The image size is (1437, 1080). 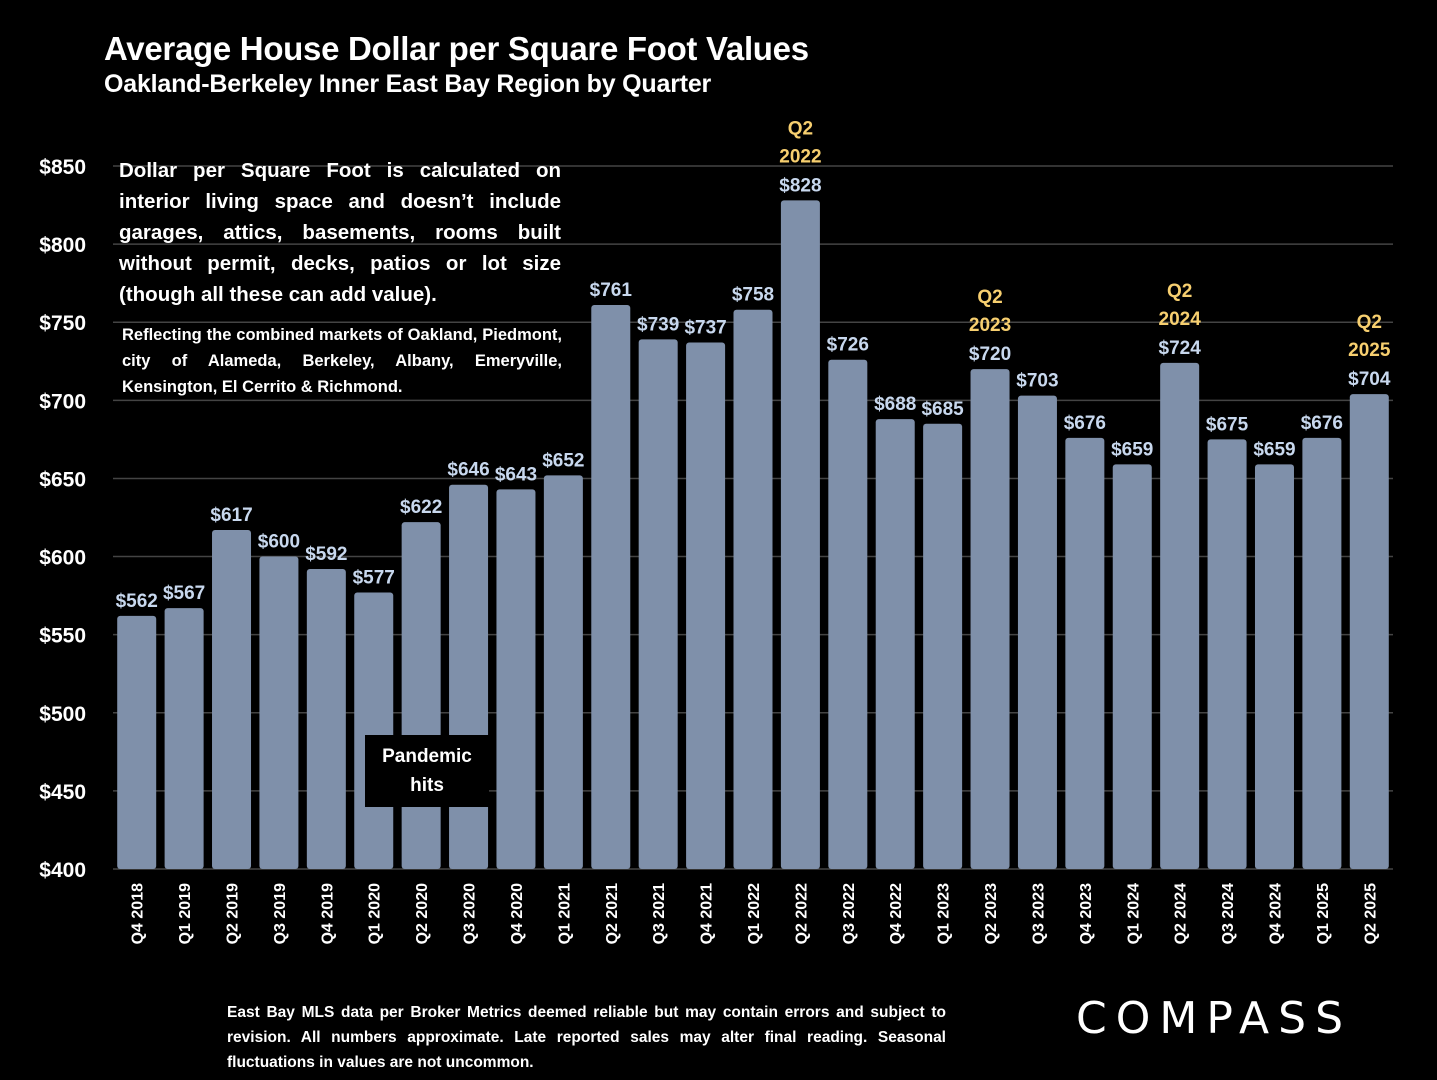 I want to click on value-label: $577, so click(x=374, y=577).